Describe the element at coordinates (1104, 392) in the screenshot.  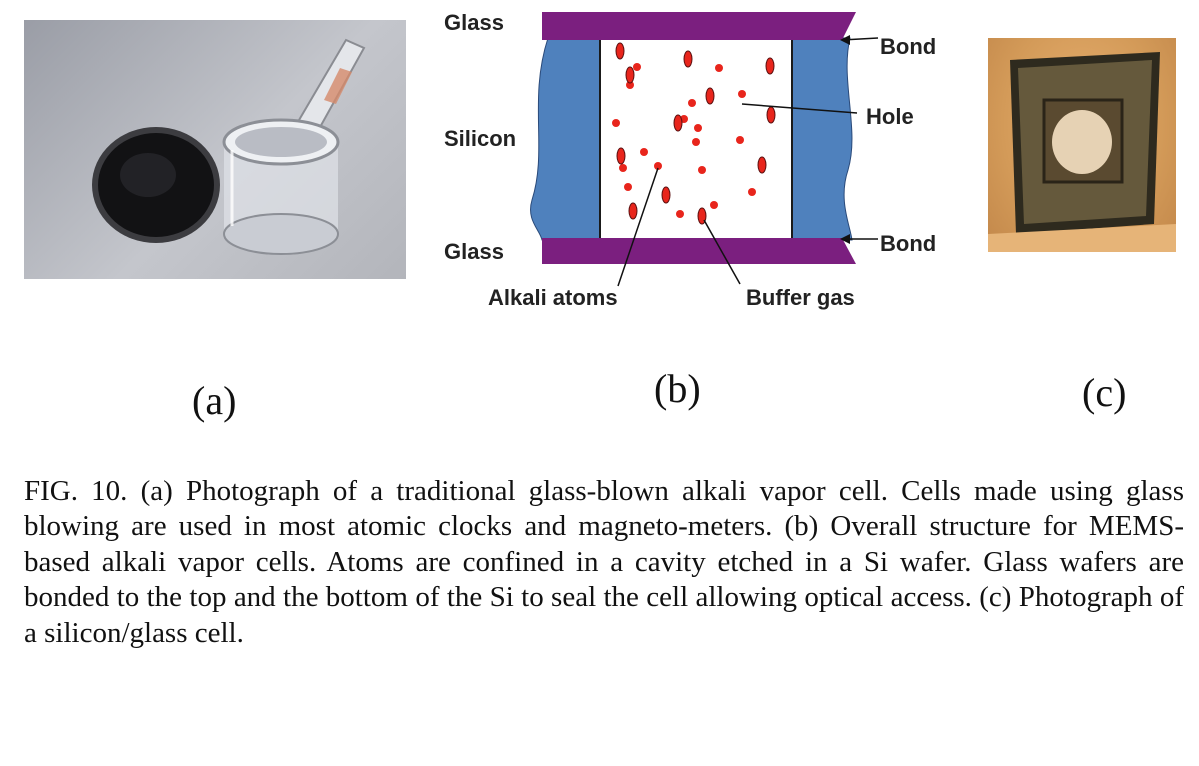
I see `panel-label-c: (c)` at that location.